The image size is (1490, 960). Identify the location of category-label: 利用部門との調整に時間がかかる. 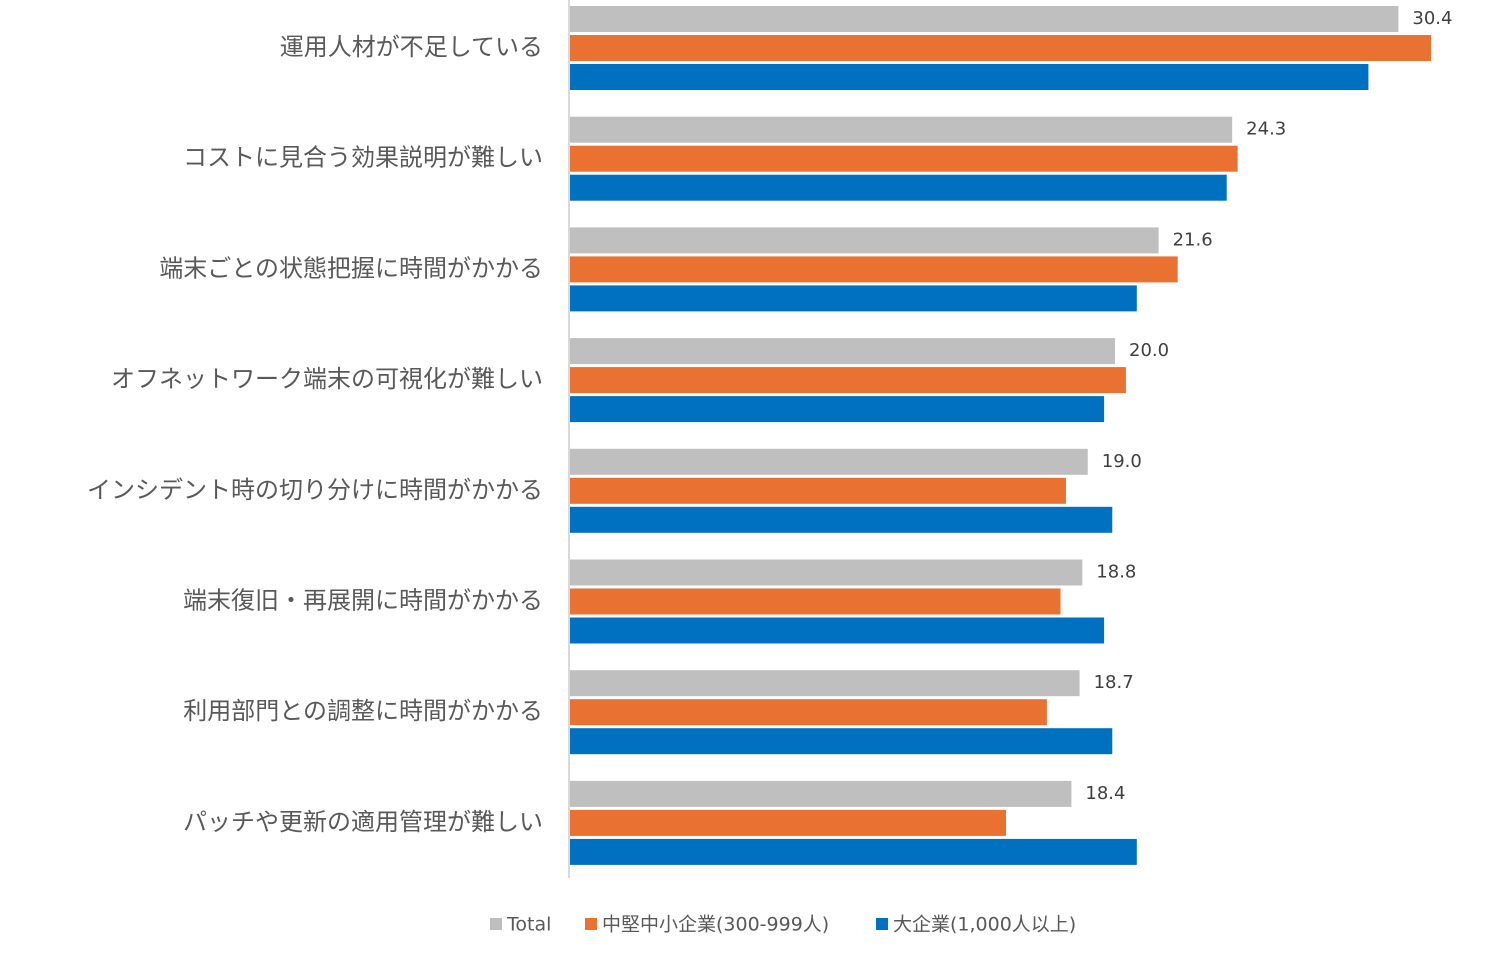
(363, 711).